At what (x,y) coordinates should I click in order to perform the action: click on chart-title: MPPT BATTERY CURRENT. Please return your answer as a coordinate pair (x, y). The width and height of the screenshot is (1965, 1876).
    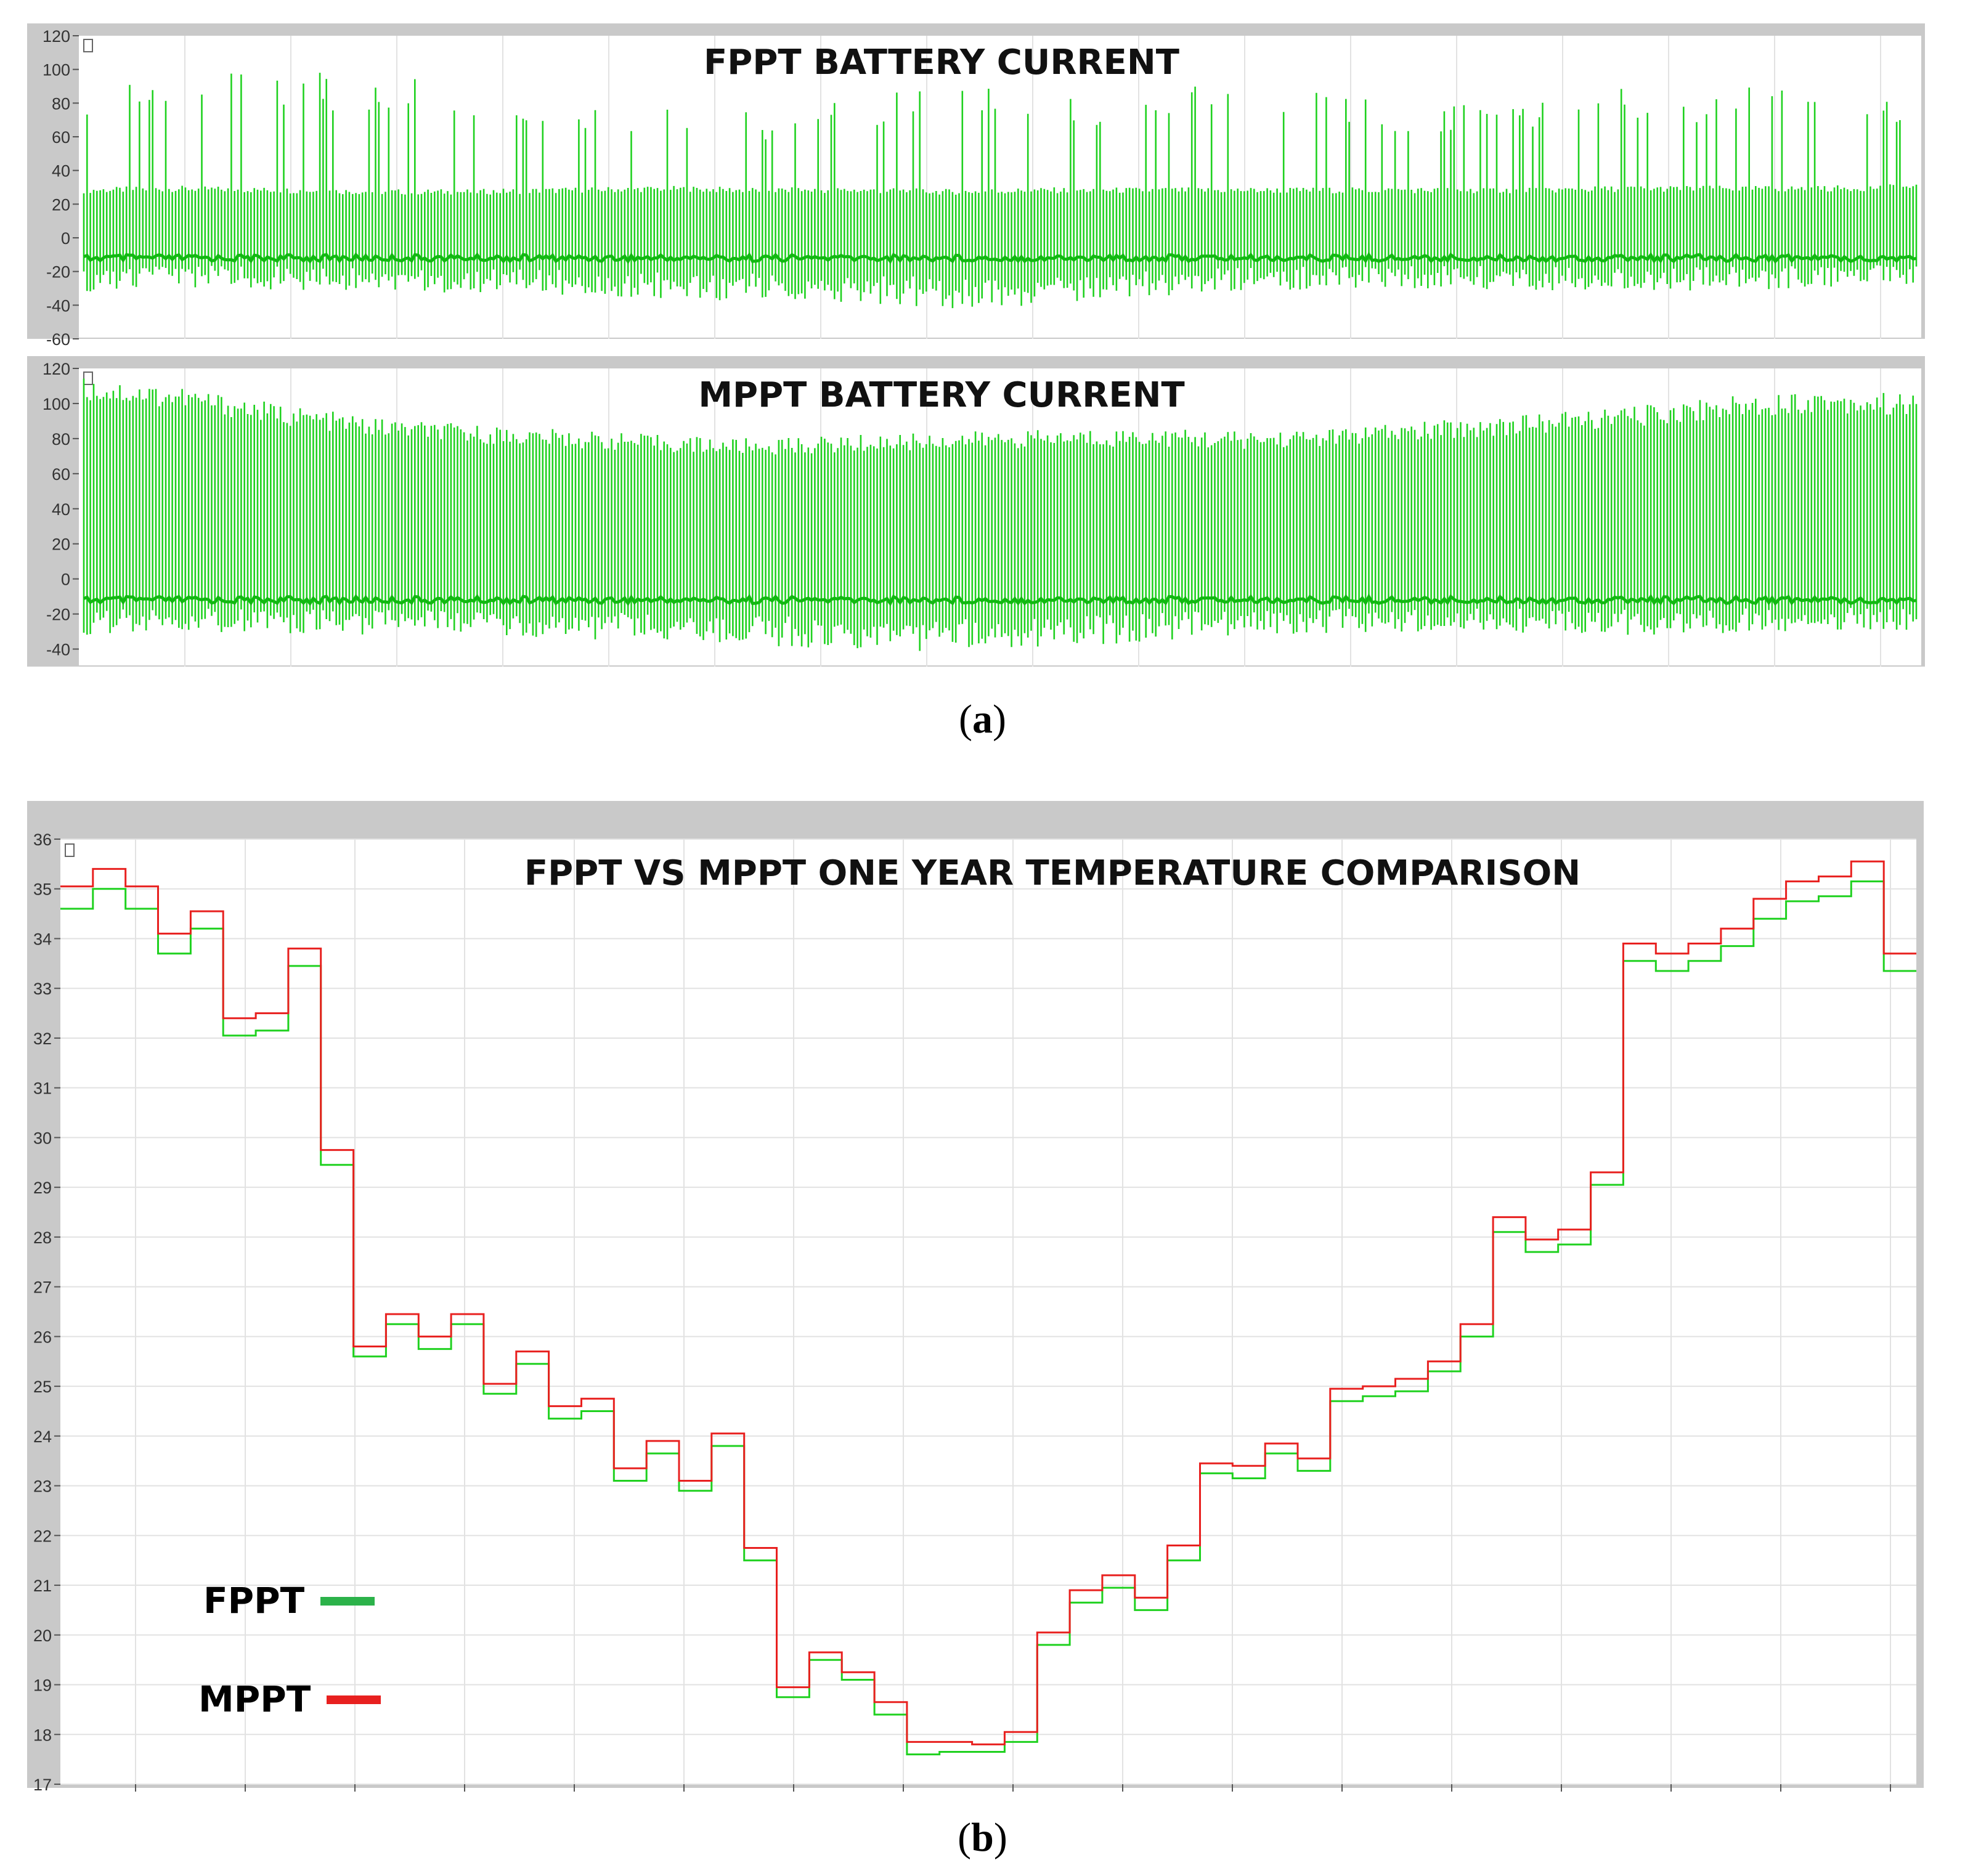
    Looking at the image, I should click on (941, 395).